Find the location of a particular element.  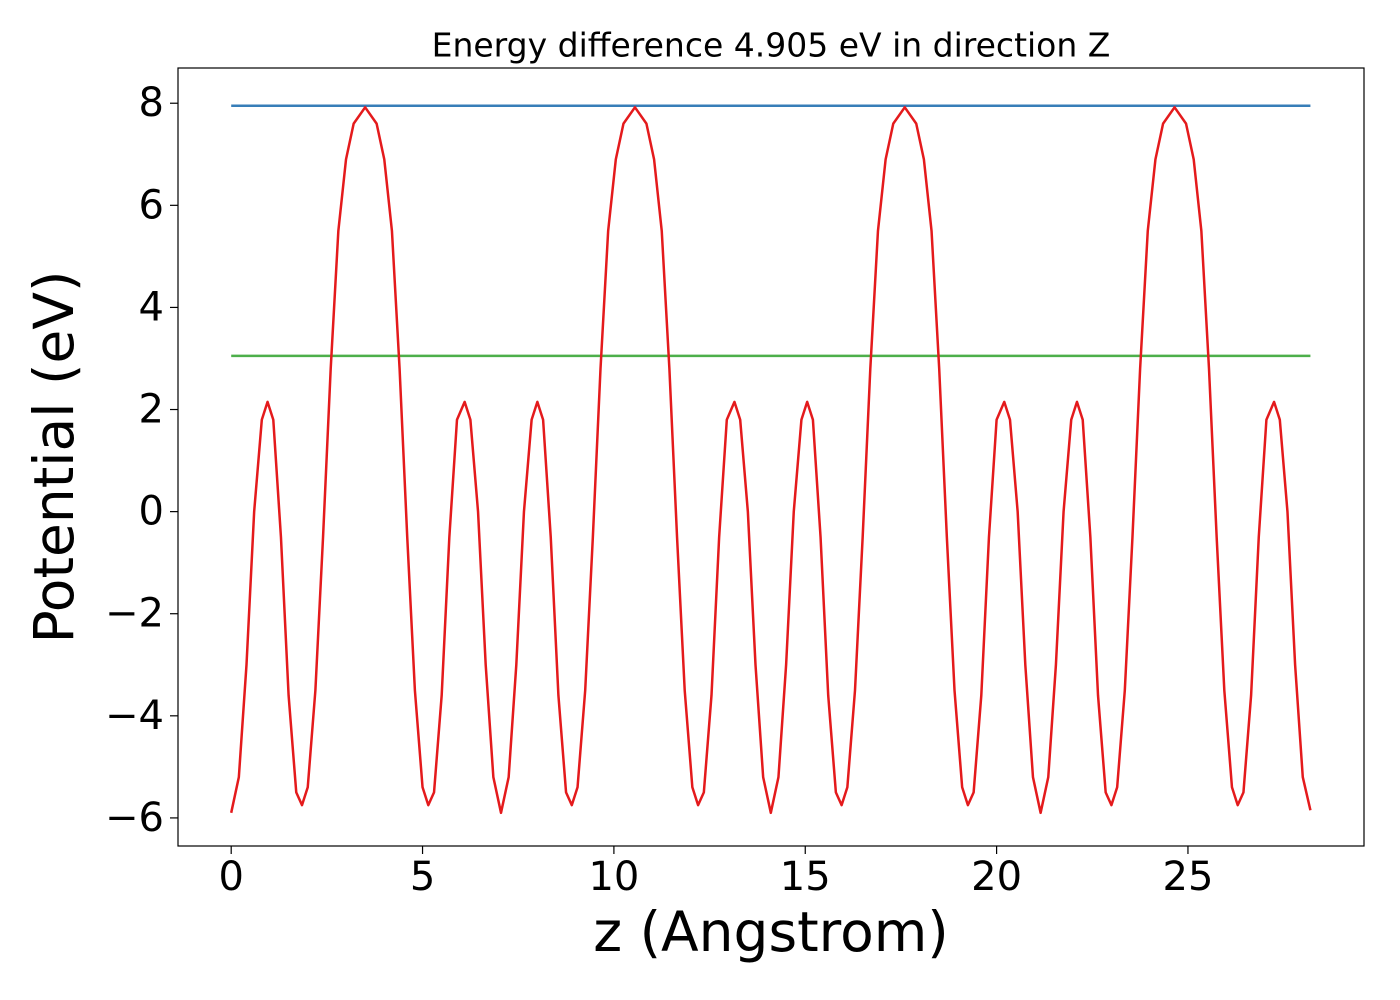

y-tick-label: 6 is located at coordinates (151, 205).